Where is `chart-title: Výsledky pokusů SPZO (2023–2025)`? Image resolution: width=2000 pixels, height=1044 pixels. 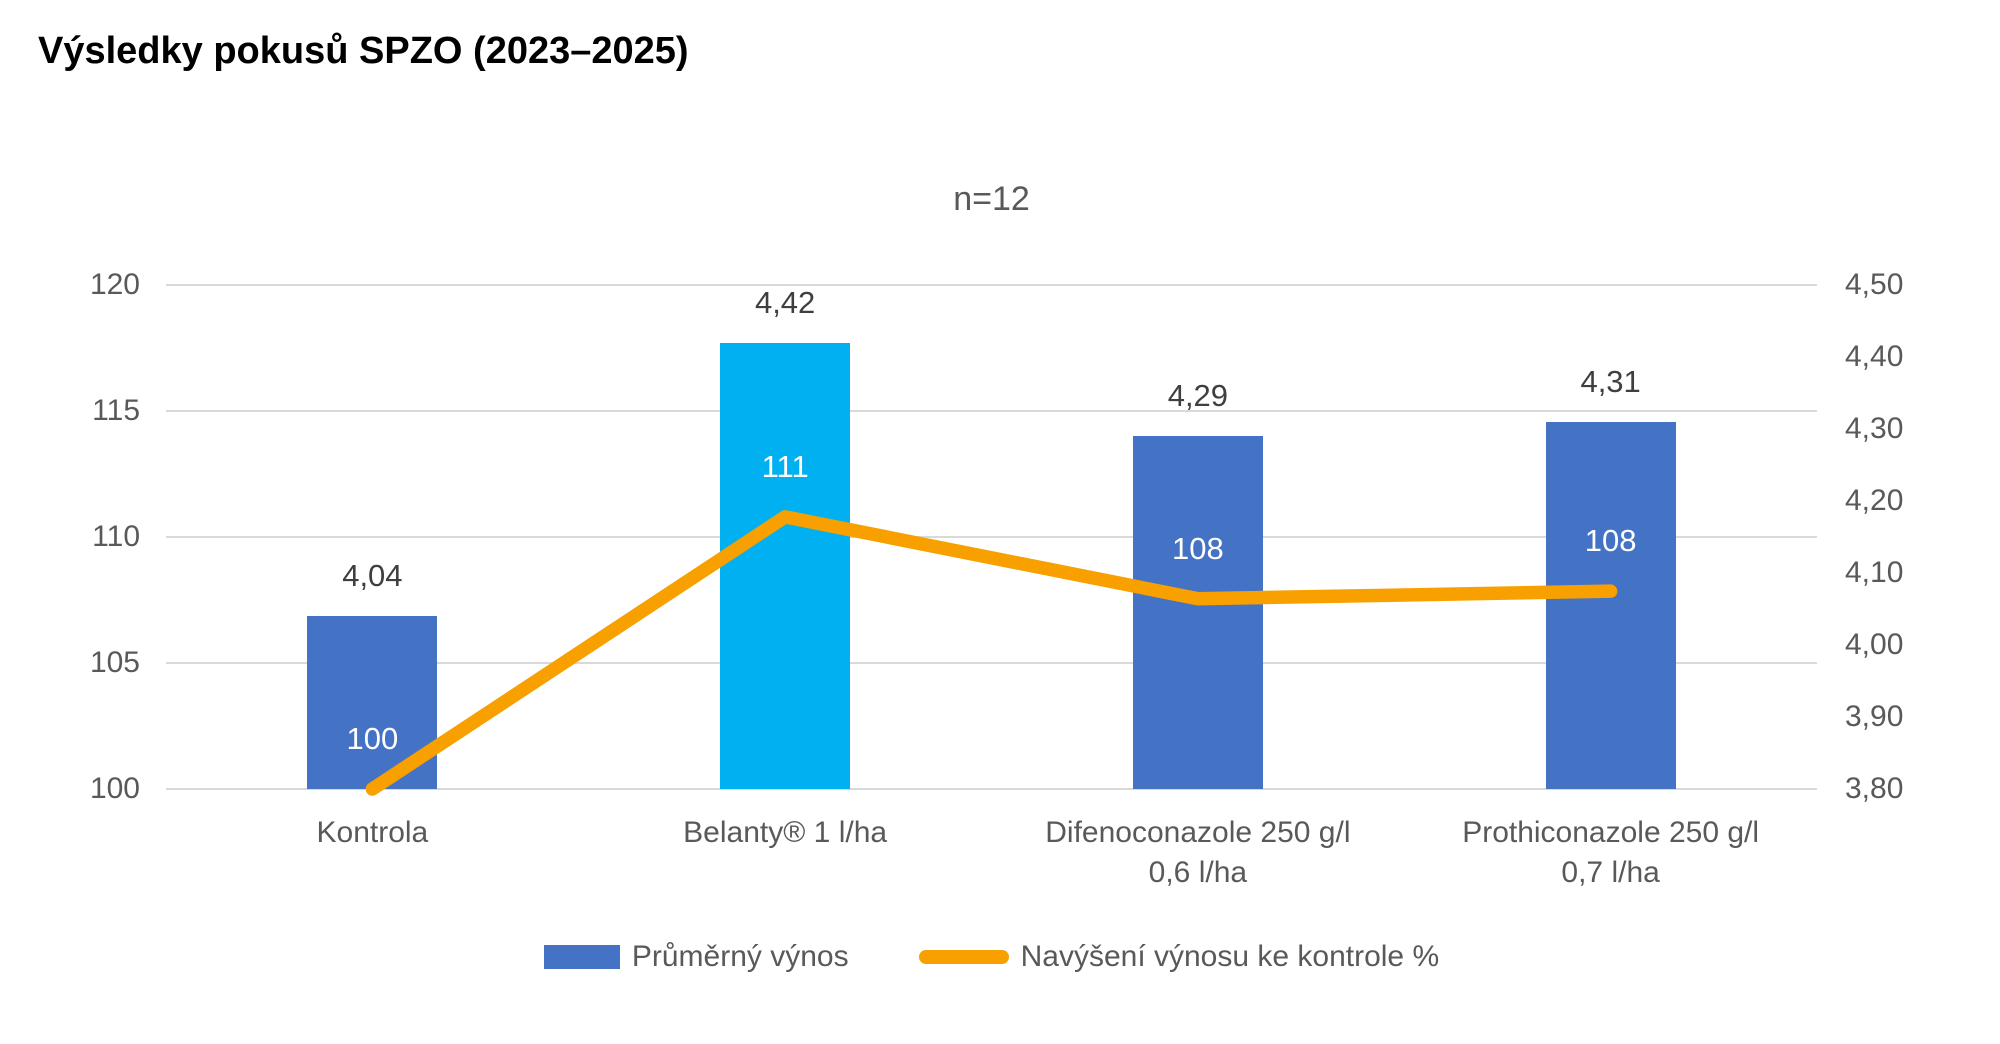 chart-title: Výsledky pokusů SPZO (2023–2025) is located at coordinates (363, 51).